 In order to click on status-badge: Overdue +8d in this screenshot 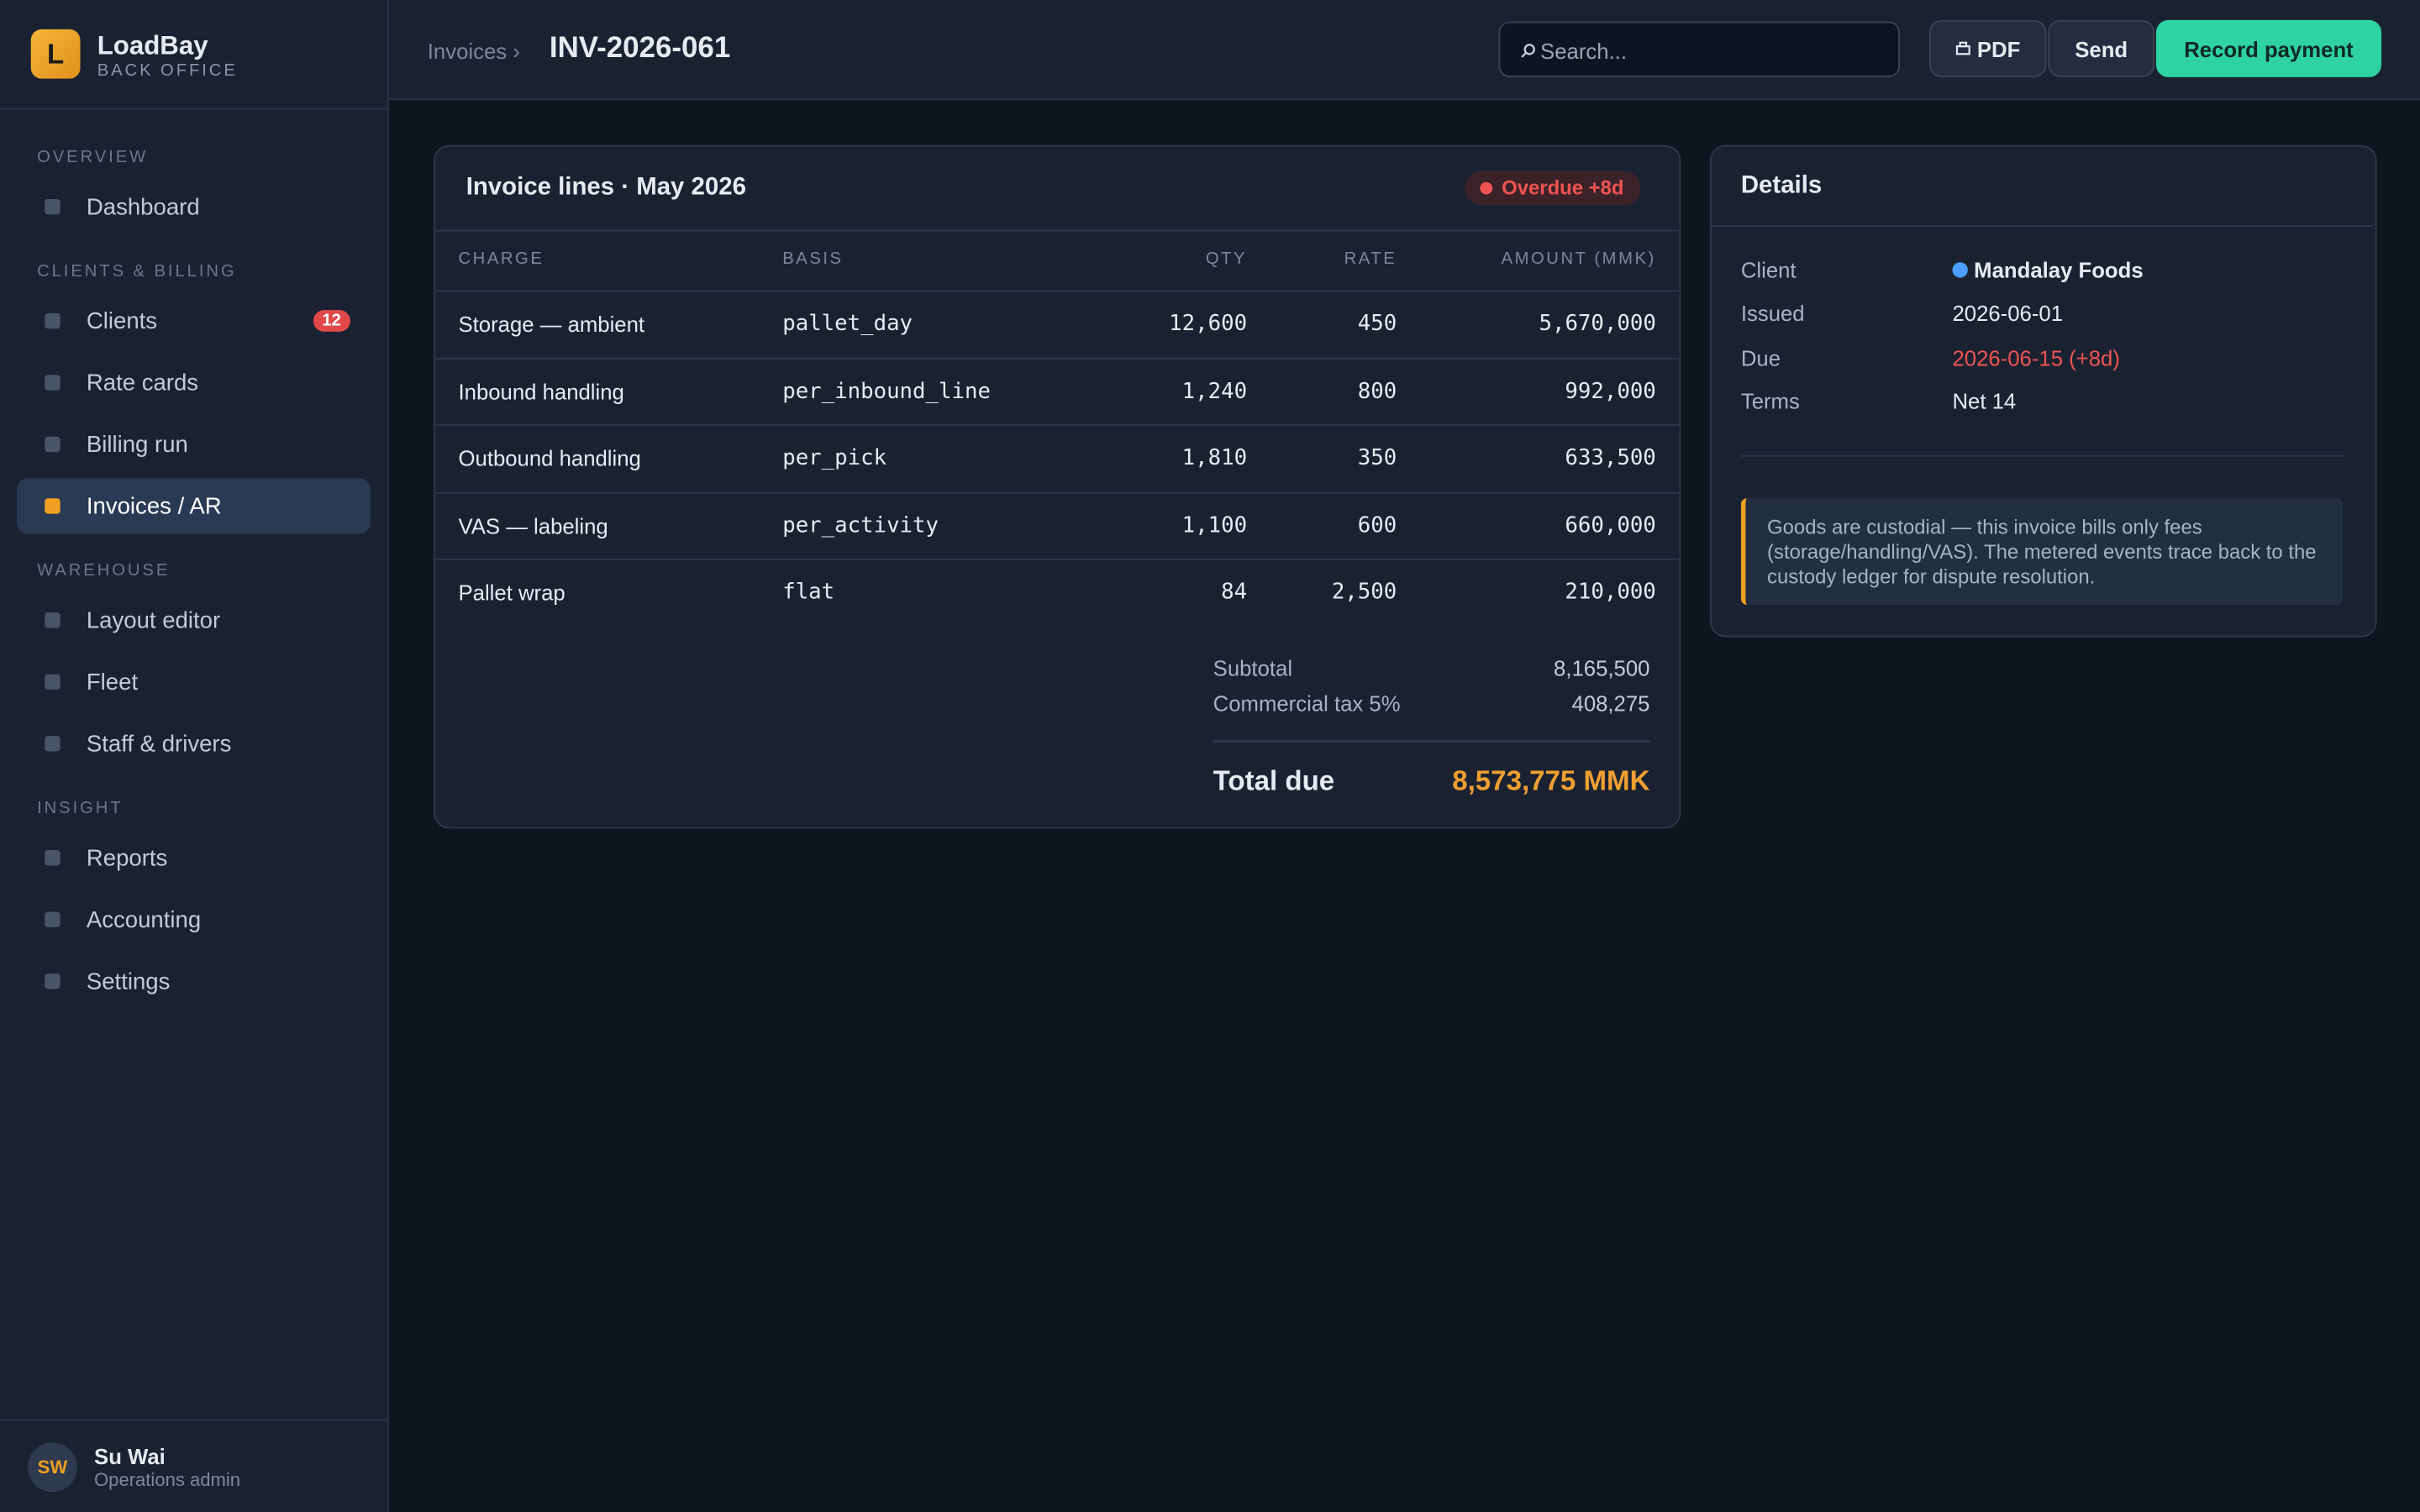, I will do `click(1553, 188)`.